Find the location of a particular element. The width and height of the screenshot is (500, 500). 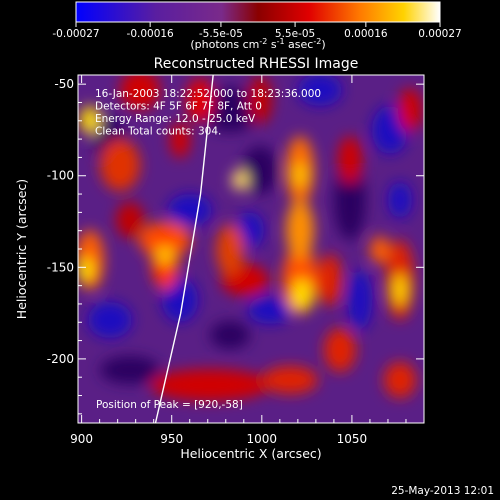

solar-limb-line is located at coordinates (184, 249).